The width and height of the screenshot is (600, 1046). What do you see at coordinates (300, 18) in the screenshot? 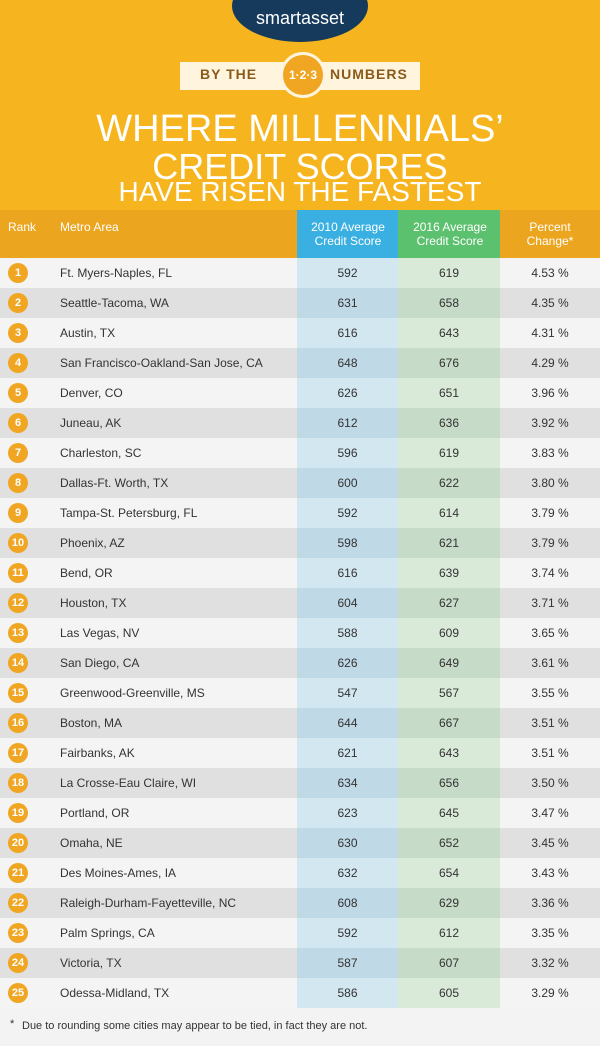
I see `brand: smartasset` at bounding box center [300, 18].